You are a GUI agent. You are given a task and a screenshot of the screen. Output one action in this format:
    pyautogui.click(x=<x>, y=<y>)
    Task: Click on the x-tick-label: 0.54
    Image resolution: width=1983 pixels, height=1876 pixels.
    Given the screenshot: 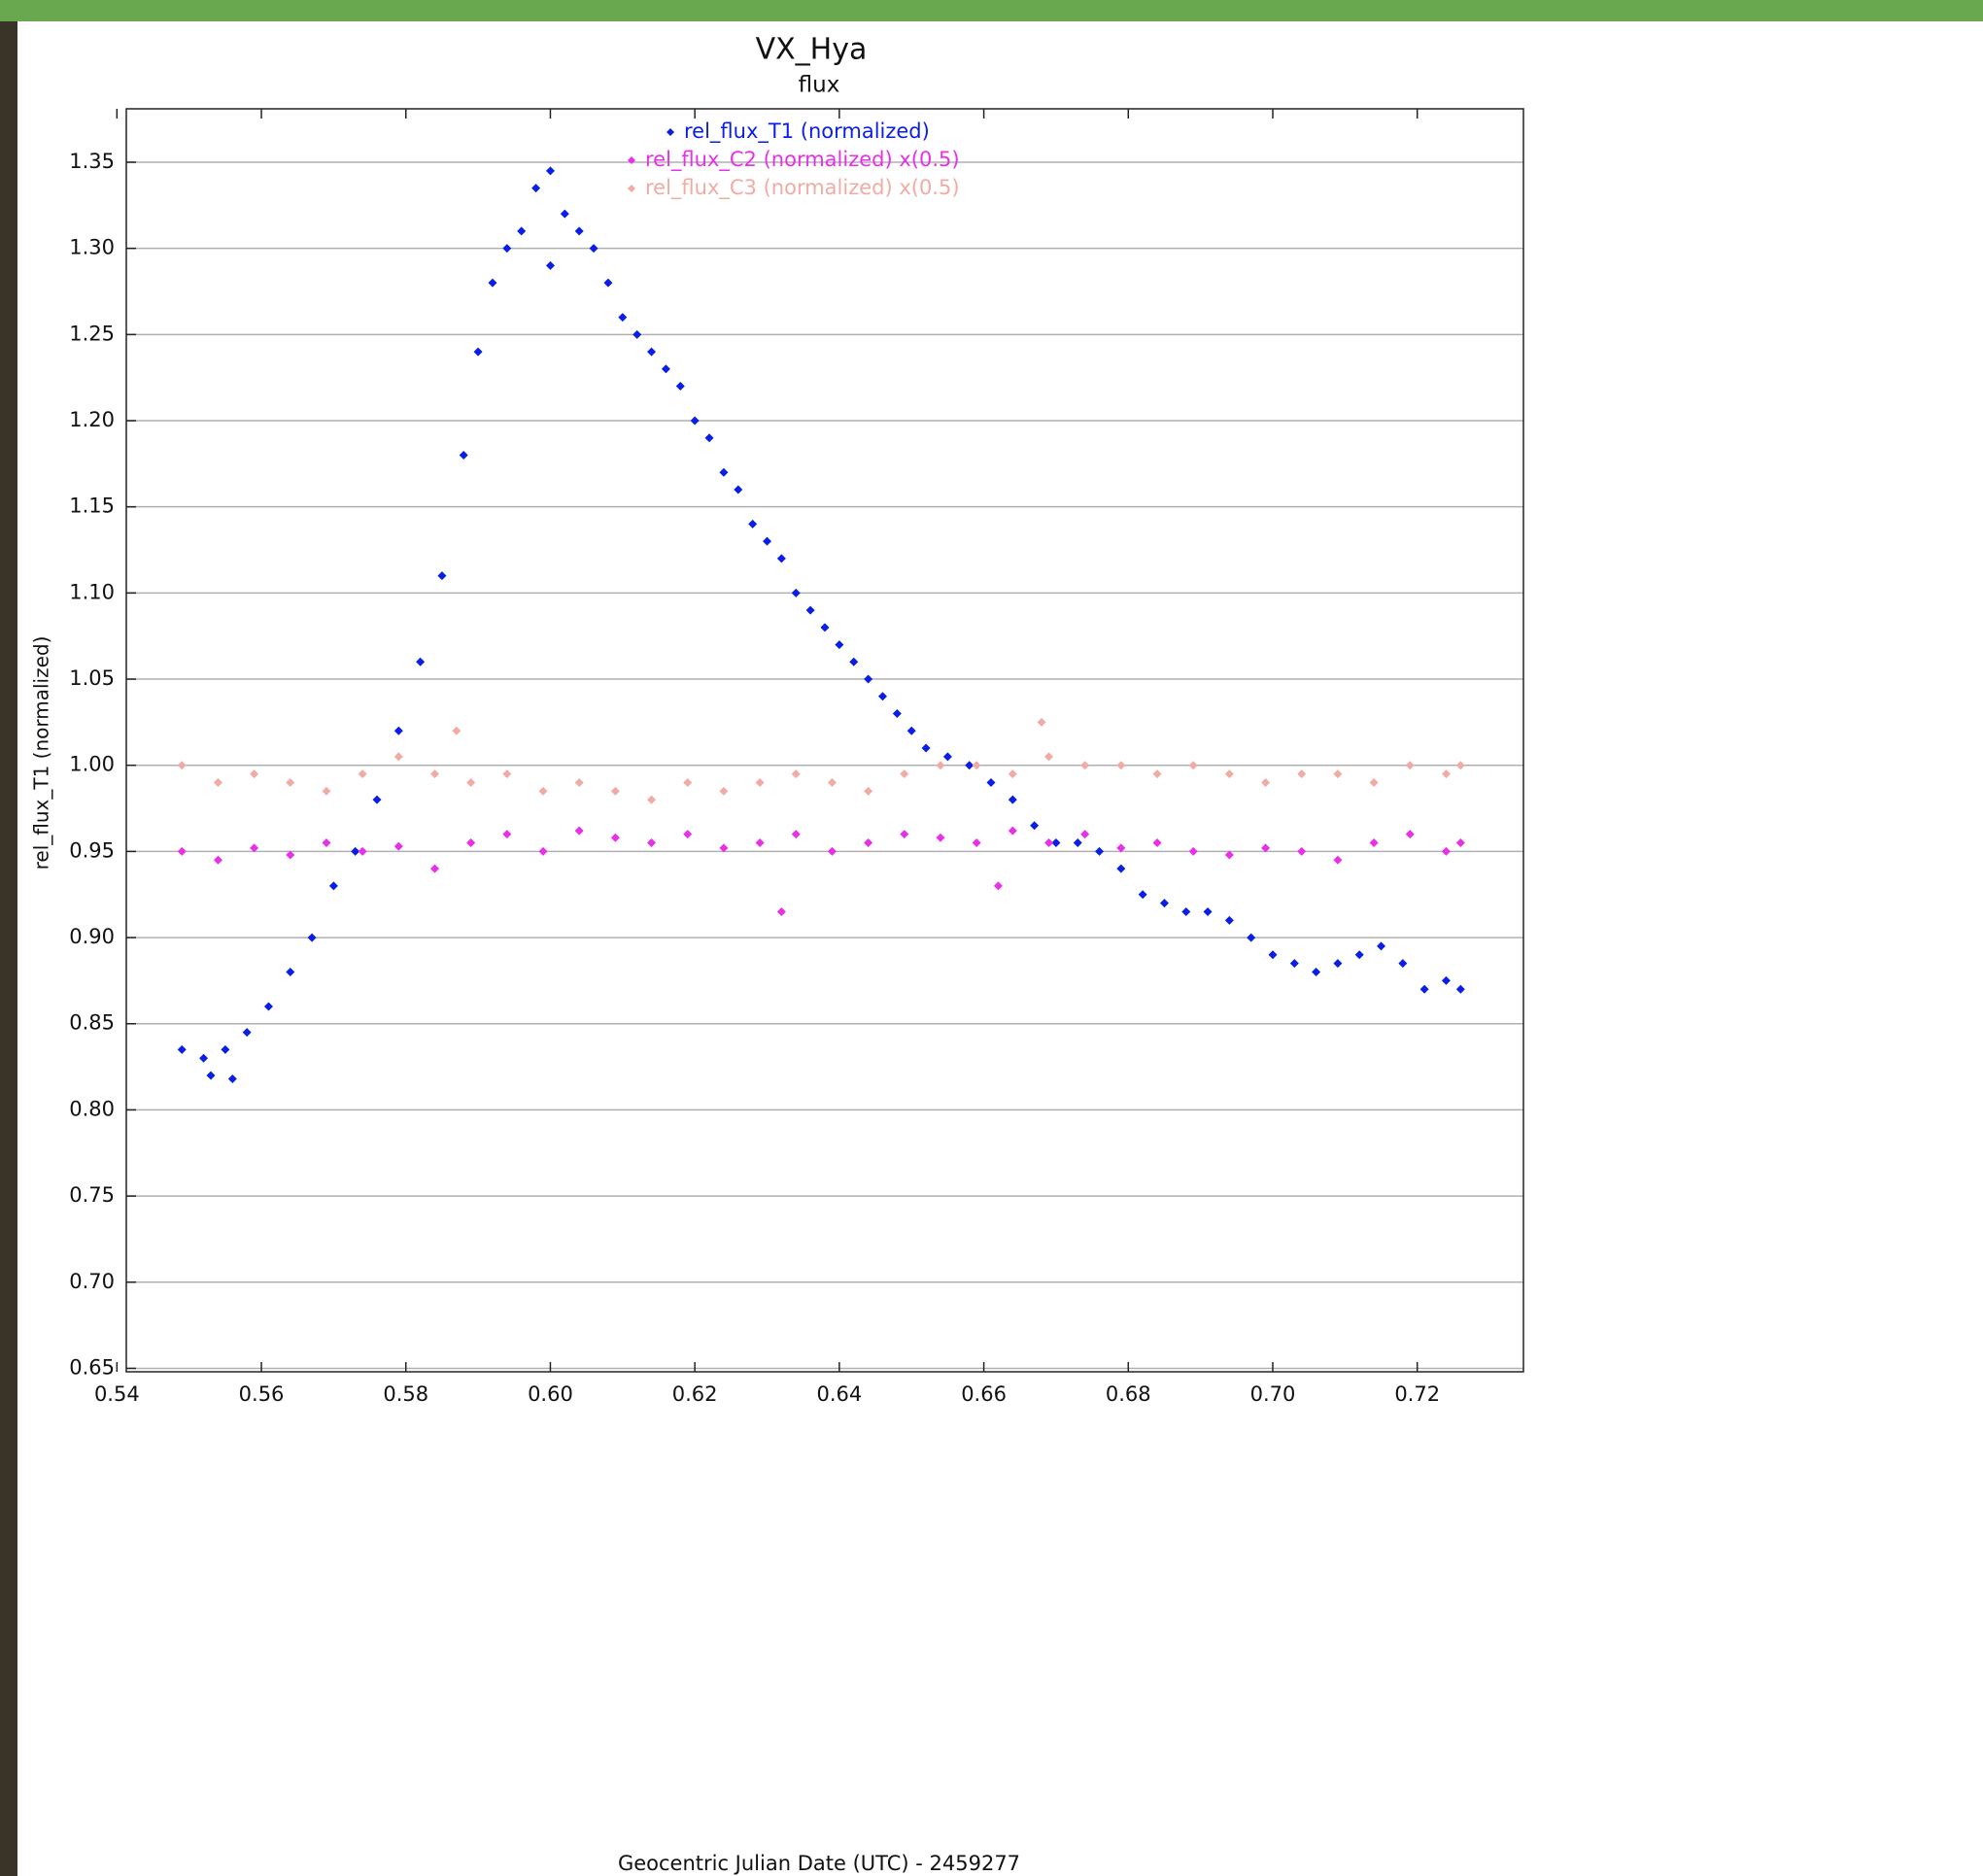 What is the action you would take?
    pyautogui.click(x=117, y=1394)
    